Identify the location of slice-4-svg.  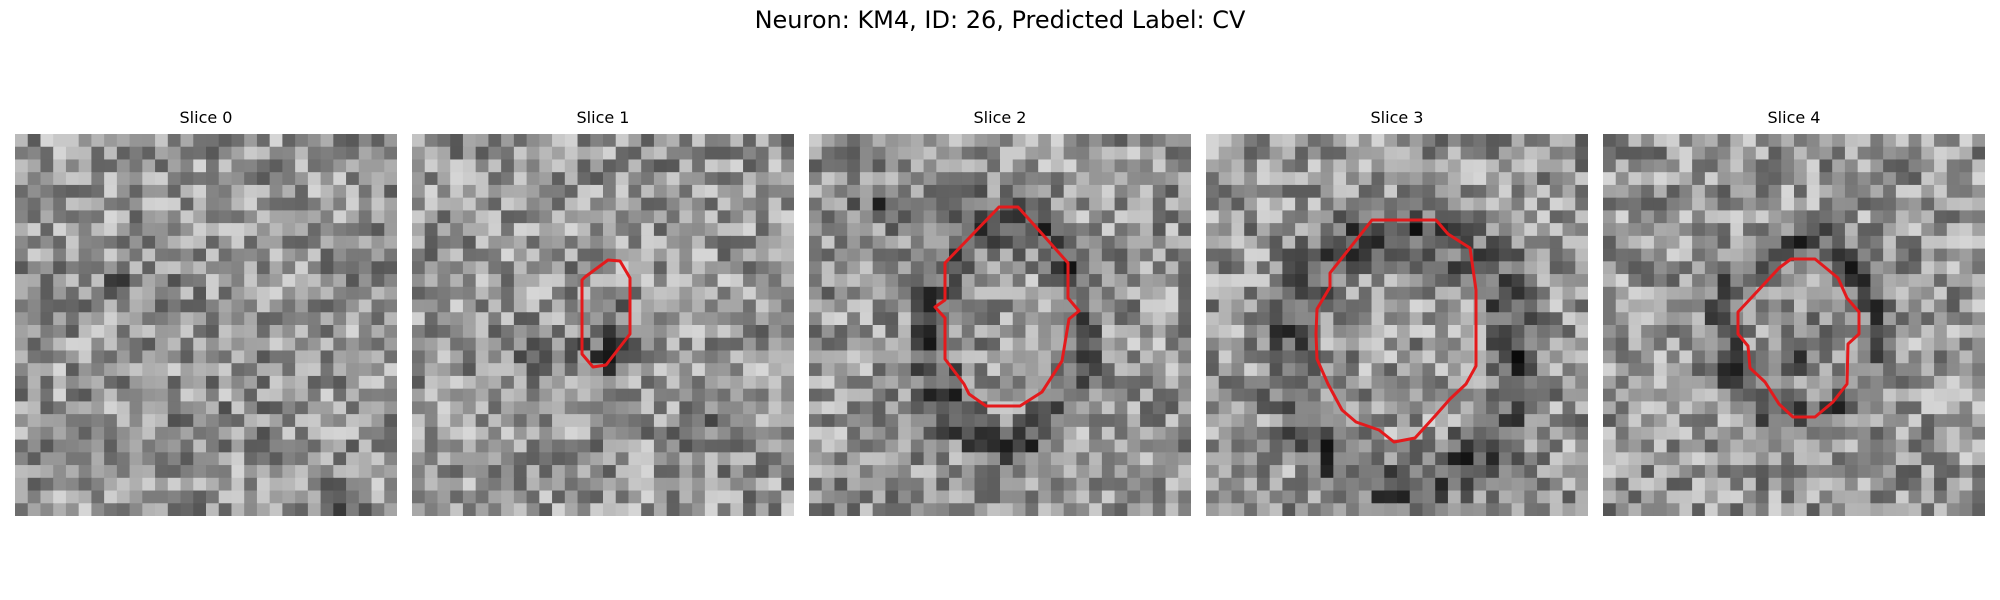
(1794, 325).